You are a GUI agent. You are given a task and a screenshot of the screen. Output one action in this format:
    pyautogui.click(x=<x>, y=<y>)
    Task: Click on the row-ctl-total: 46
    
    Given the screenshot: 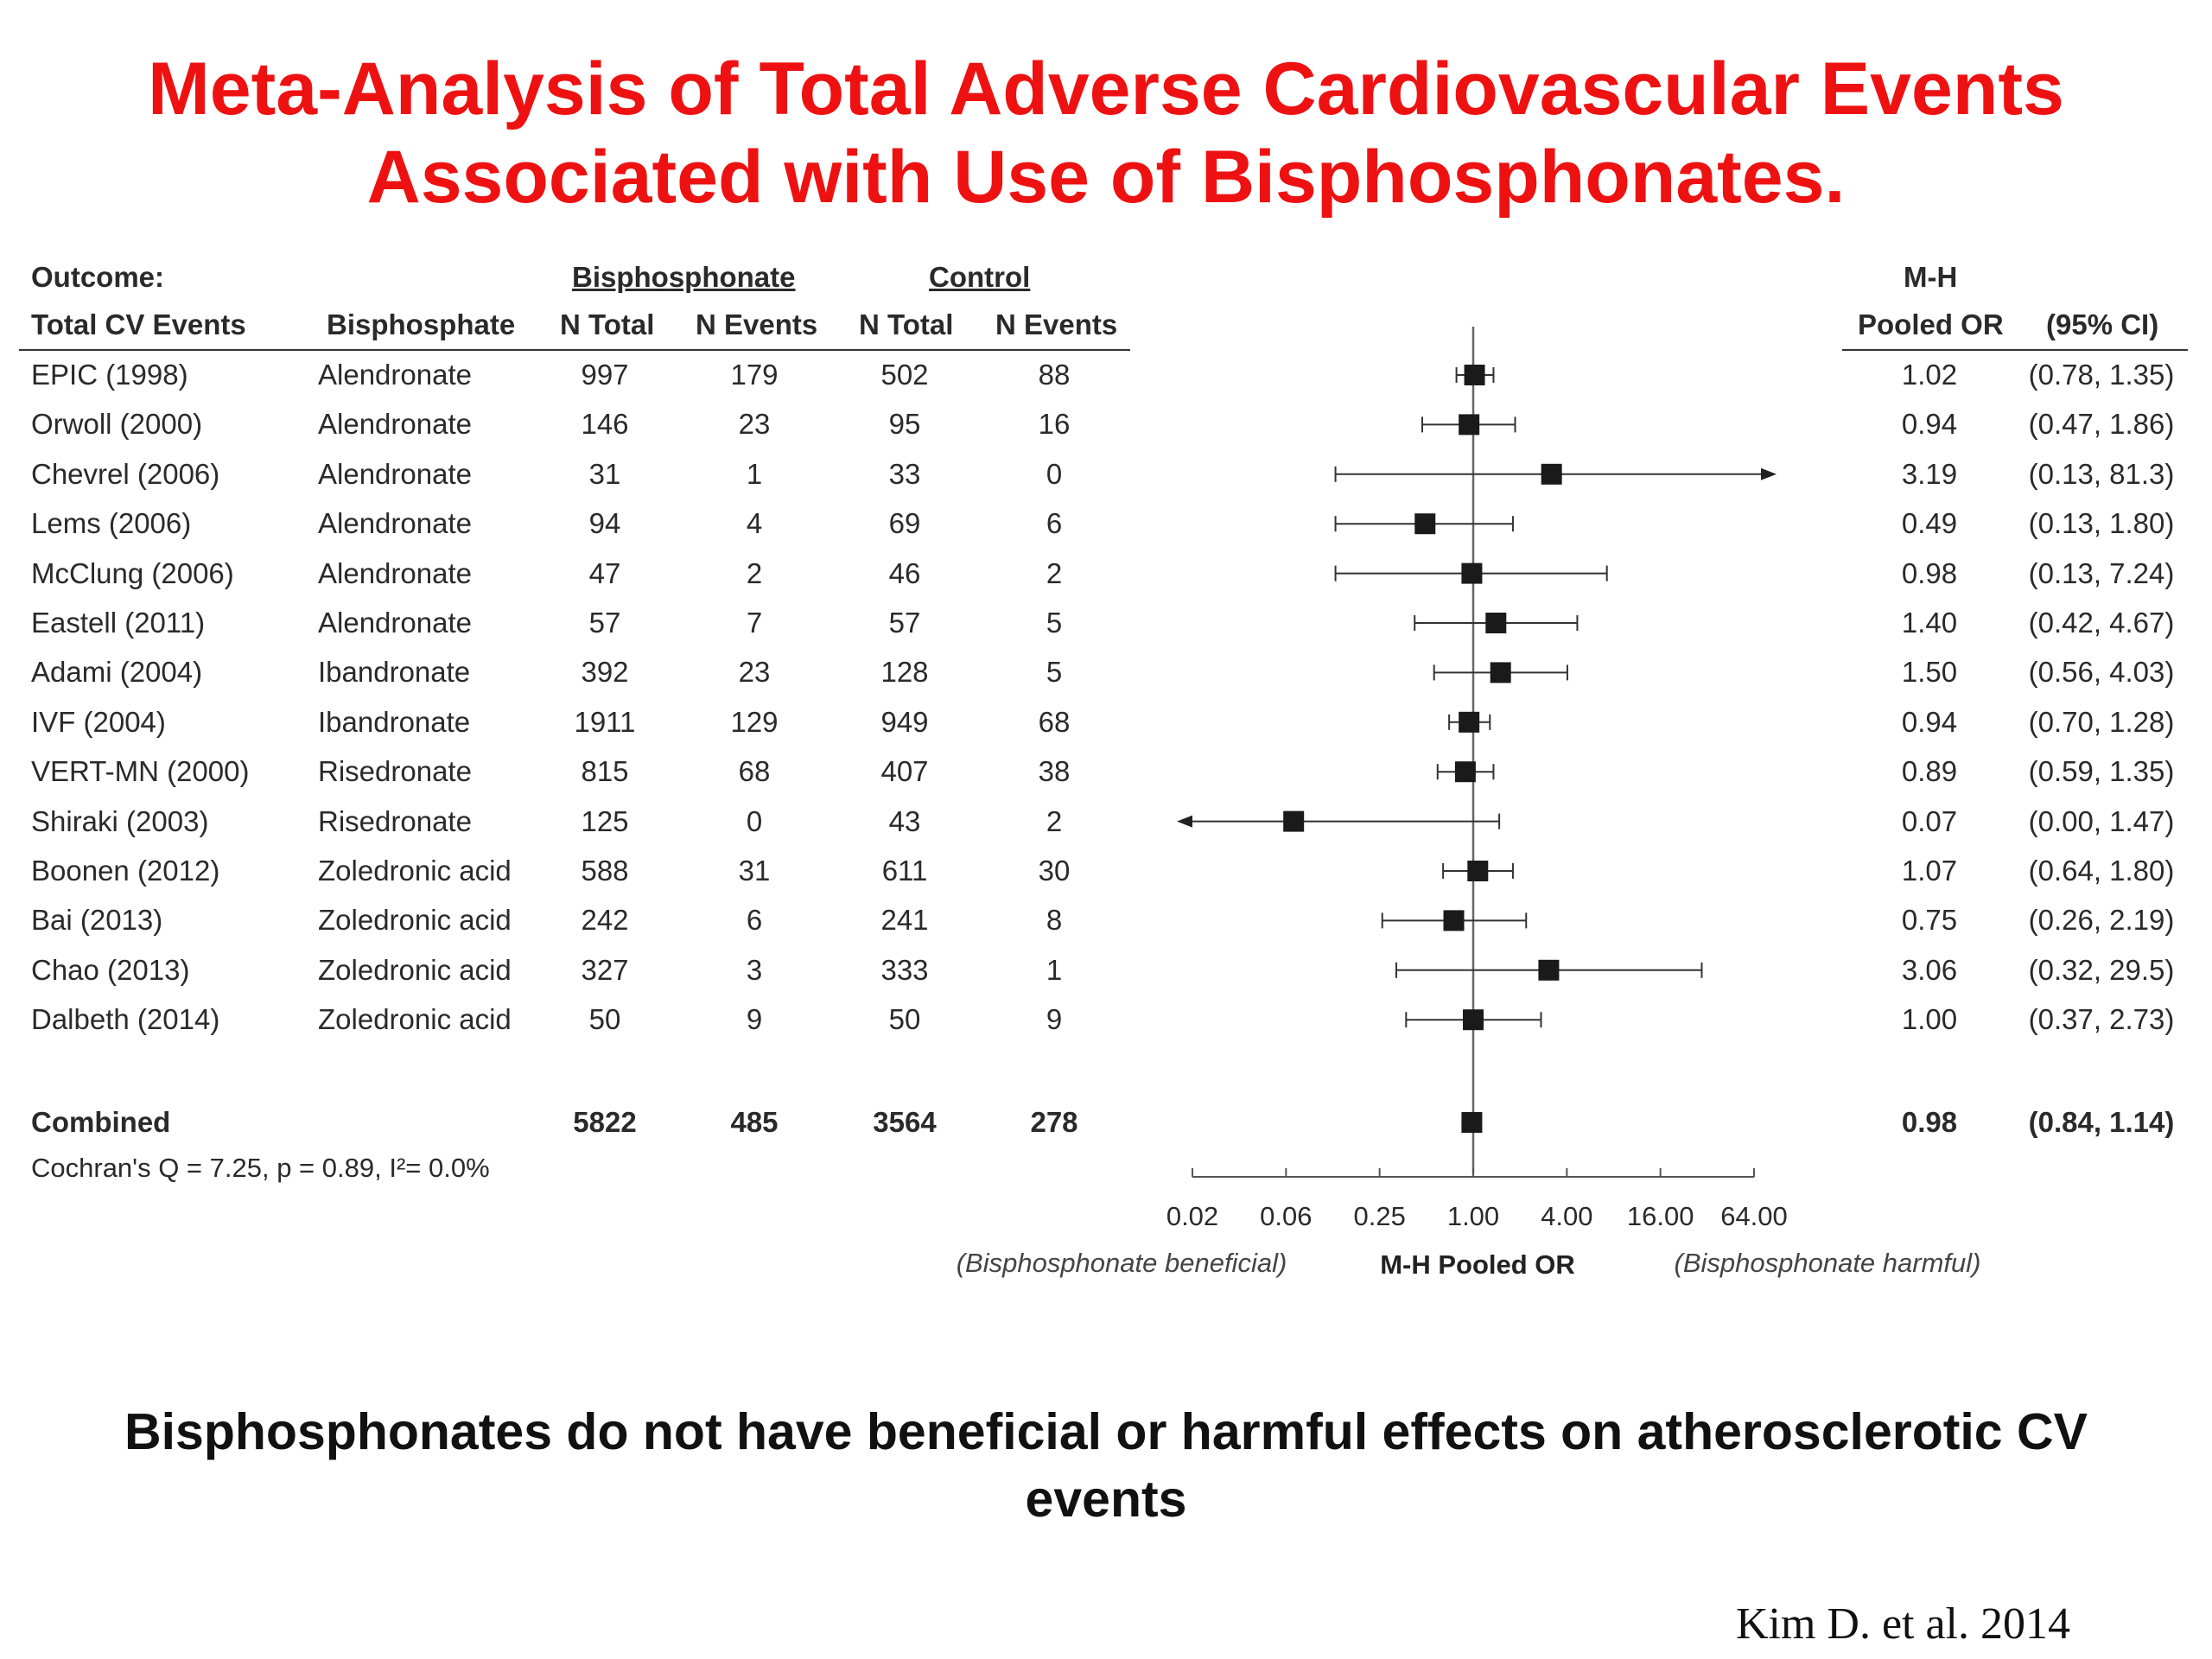 What is the action you would take?
    pyautogui.click(x=905, y=572)
    